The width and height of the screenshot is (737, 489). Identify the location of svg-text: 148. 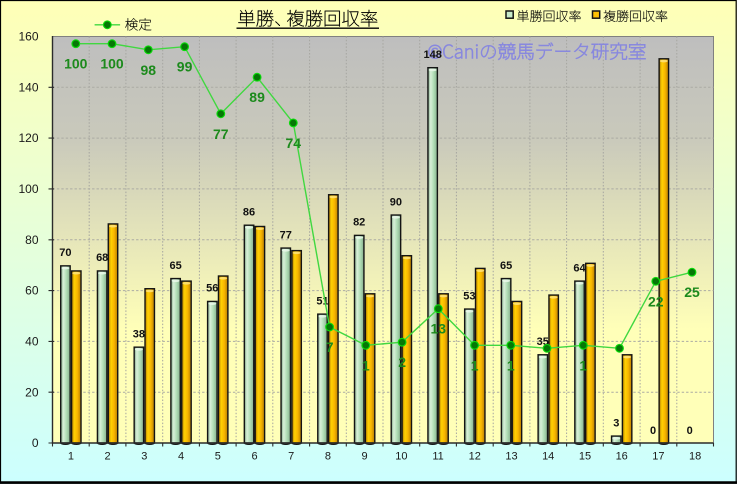
(433, 55).